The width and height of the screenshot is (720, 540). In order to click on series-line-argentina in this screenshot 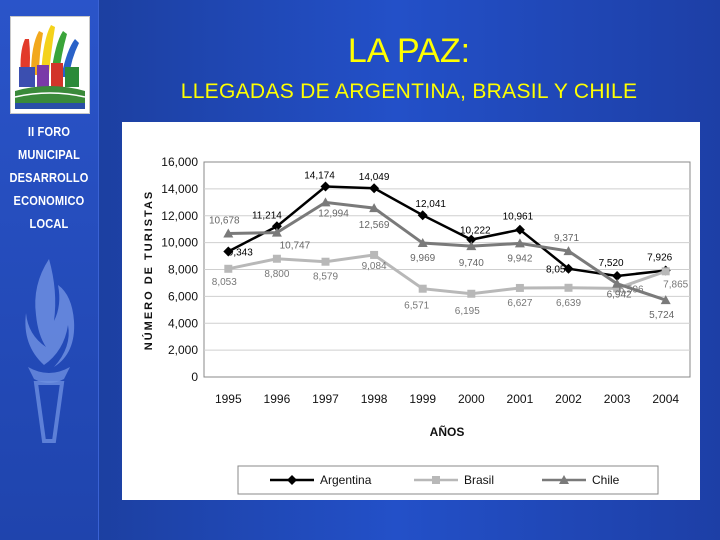, I will do `click(446, 231)`.